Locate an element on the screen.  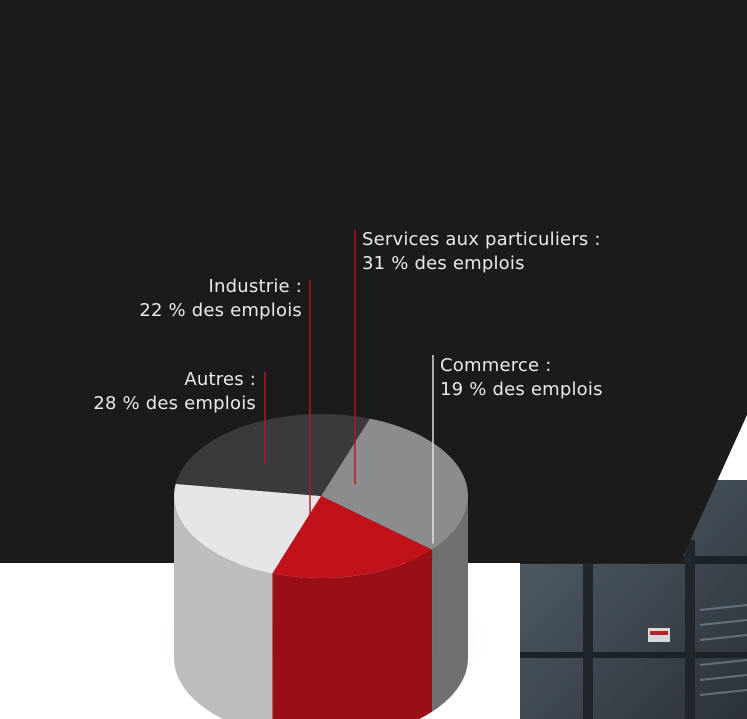
leader-lines is located at coordinates (349, 387).